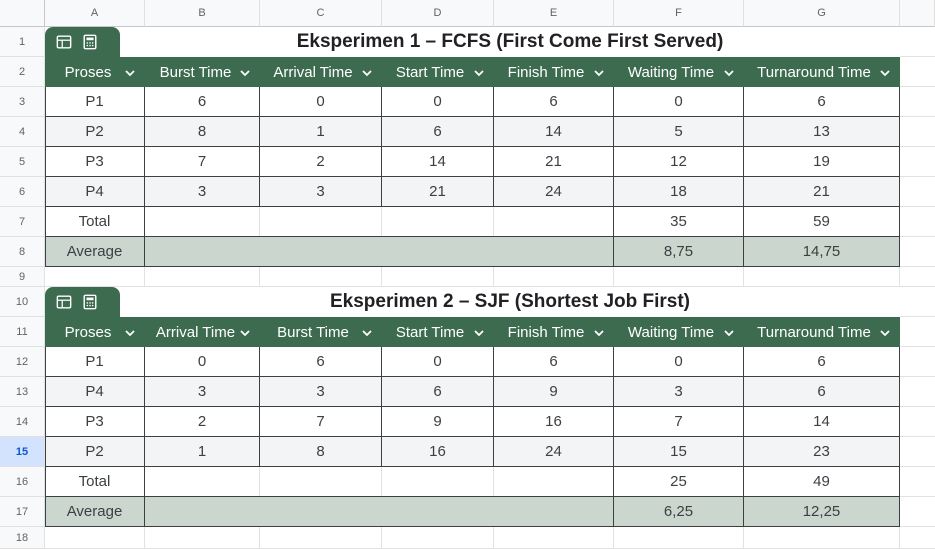 The height and width of the screenshot is (549, 935). Describe the element at coordinates (822, 13) in the screenshot. I see `column-header-g: G` at that location.